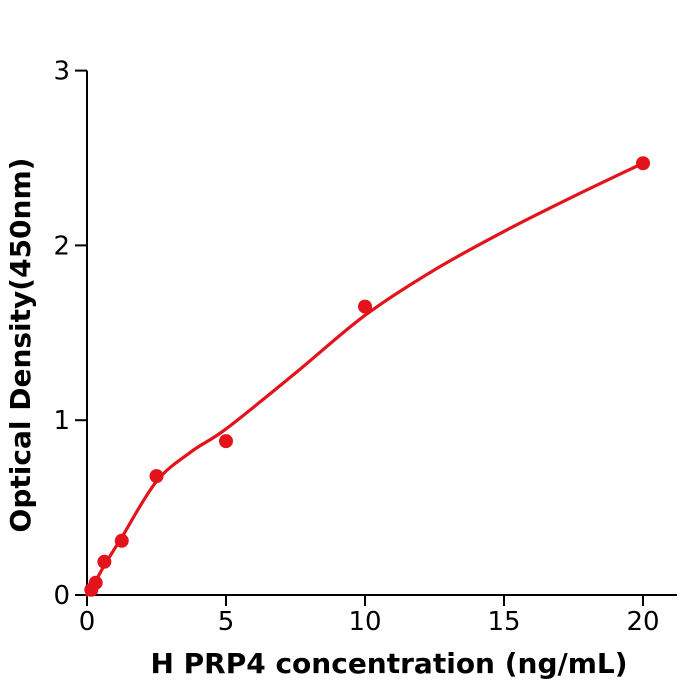 The width and height of the screenshot is (700, 700). Describe the element at coordinates (61, 72) in the screenshot. I see `y-tick-label: 3` at that location.